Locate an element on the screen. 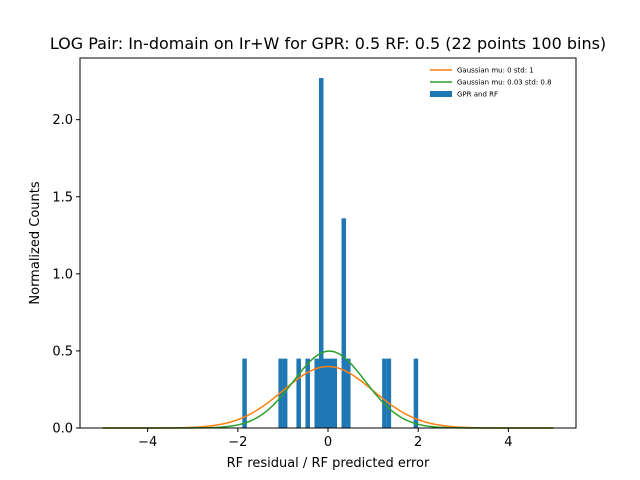 The width and height of the screenshot is (640, 480). x-tick-label-4: 4 is located at coordinates (508, 442).